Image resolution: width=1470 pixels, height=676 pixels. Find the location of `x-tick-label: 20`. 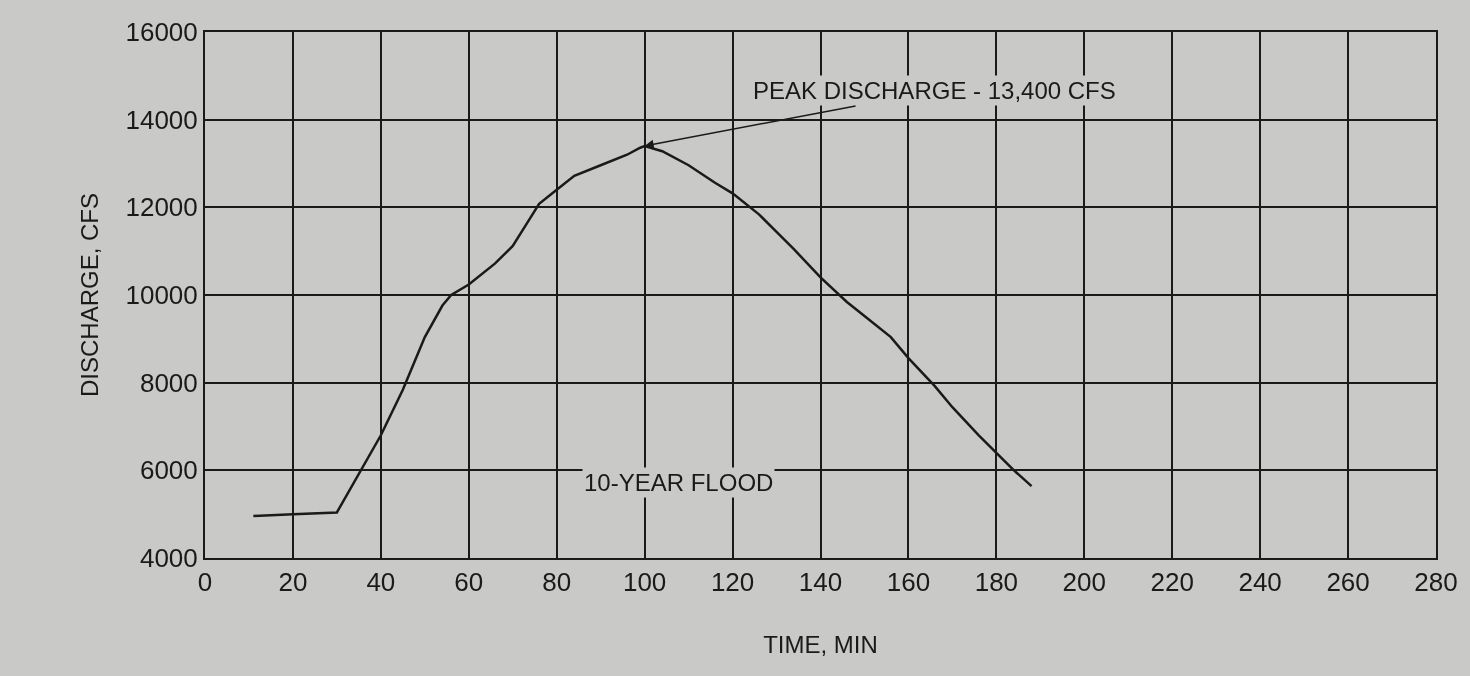

x-tick-label: 20 is located at coordinates (293, 582).